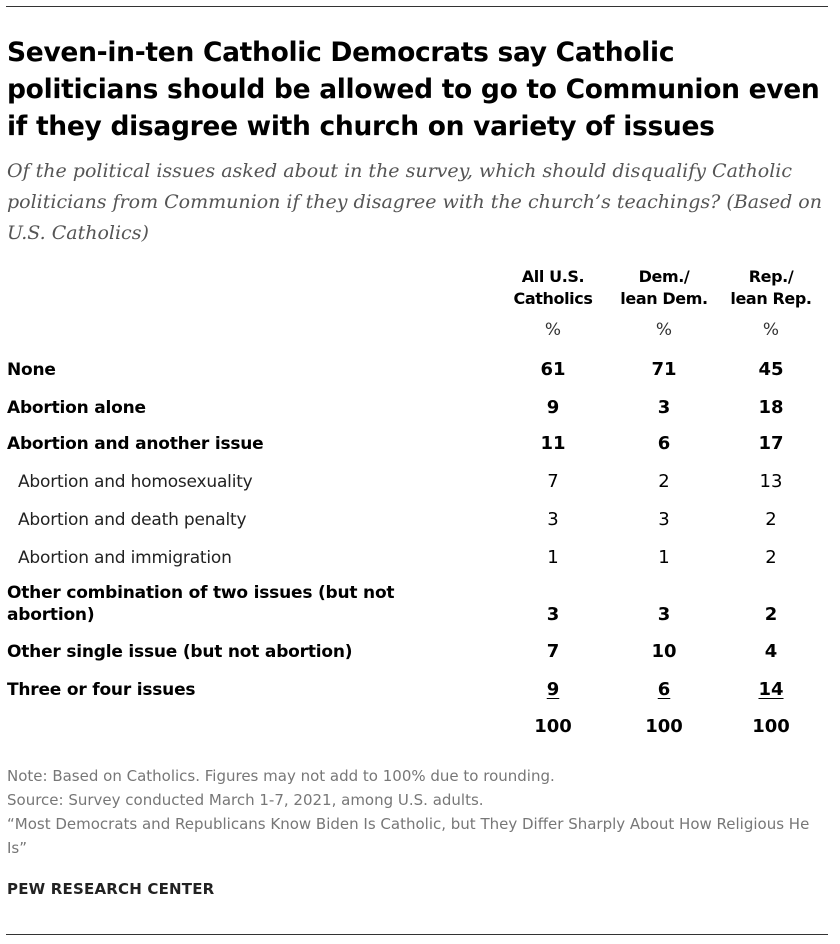  What do you see at coordinates (771, 288) in the screenshot?
I see `column-header-rep: Rep./ lean Rep.` at bounding box center [771, 288].